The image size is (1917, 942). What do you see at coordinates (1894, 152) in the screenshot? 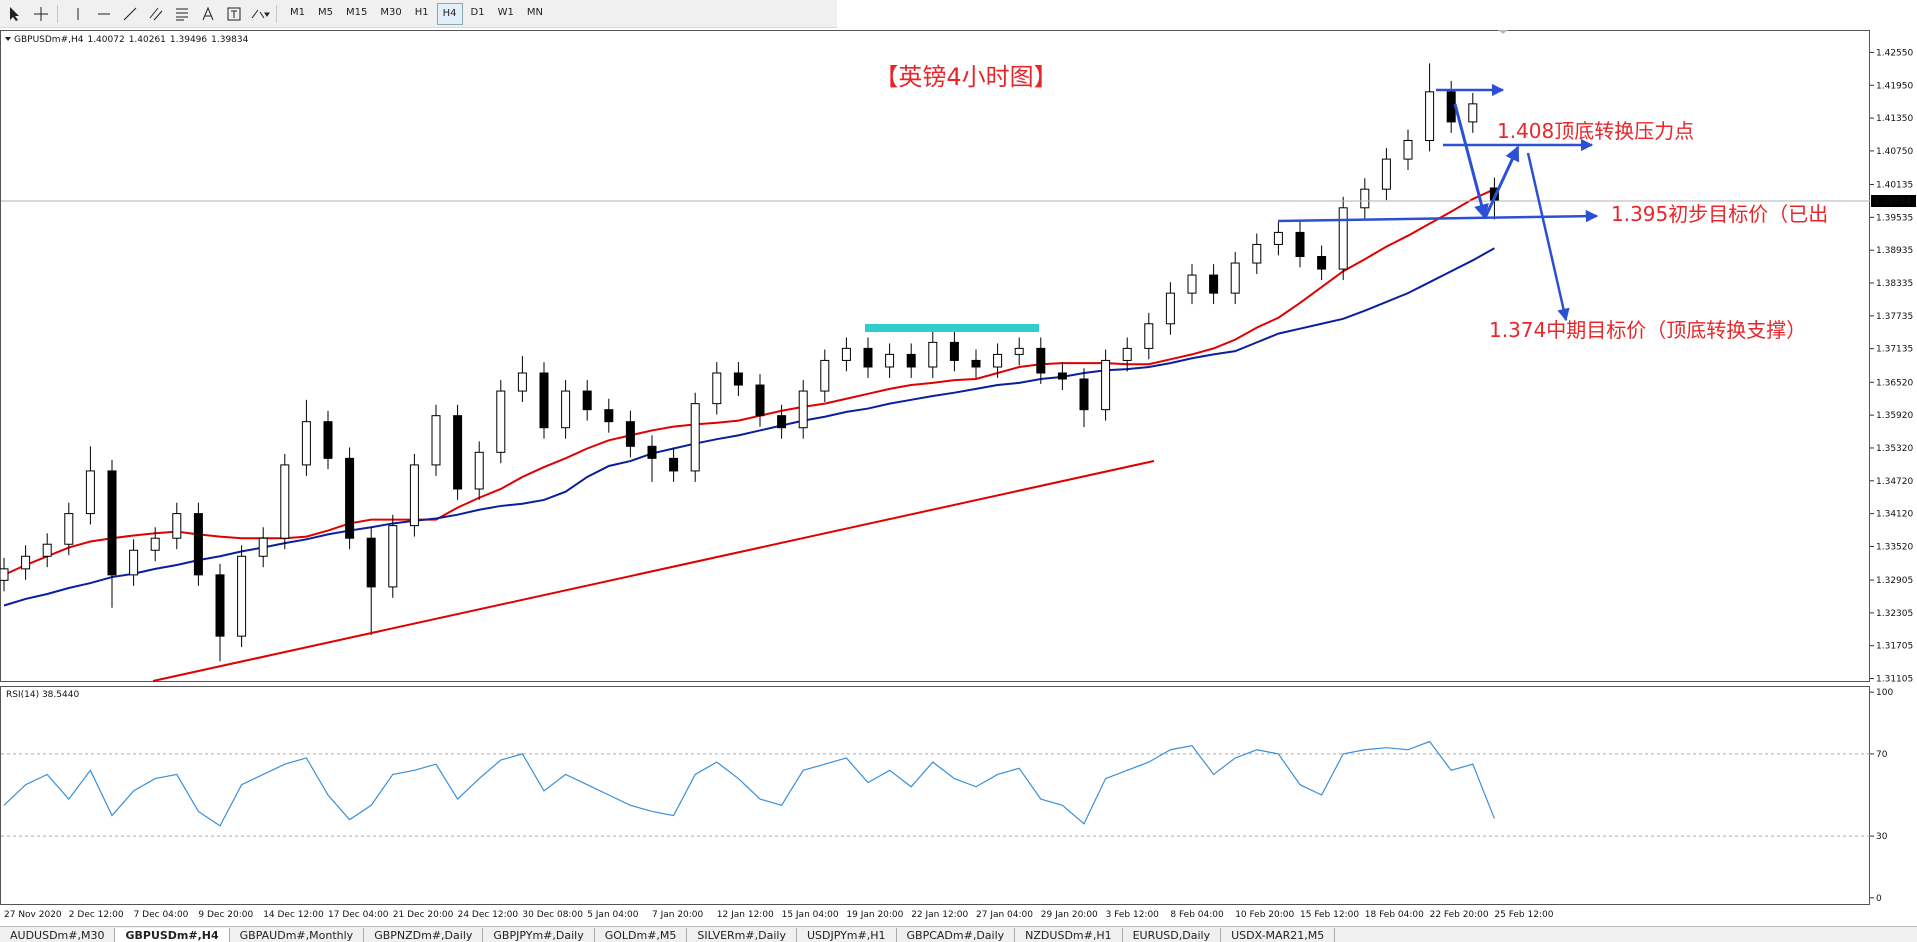
I see `y-tick-label: 1.40750` at bounding box center [1894, 152].